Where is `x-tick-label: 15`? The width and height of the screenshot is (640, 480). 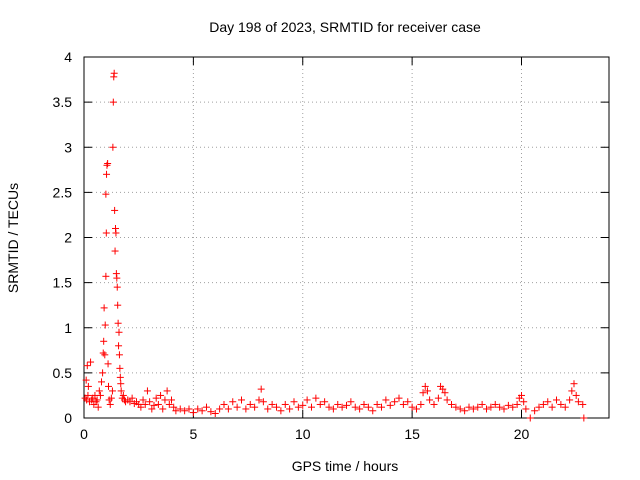 x-tick-label: 15 is located at coordinates (412, 434).